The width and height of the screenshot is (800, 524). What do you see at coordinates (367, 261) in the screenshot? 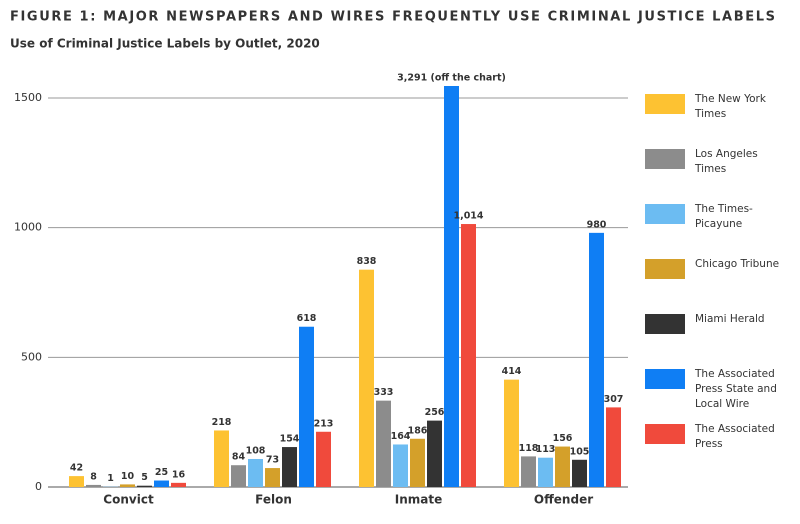
I see `data-label: 838` at bounding box center [367, 261].